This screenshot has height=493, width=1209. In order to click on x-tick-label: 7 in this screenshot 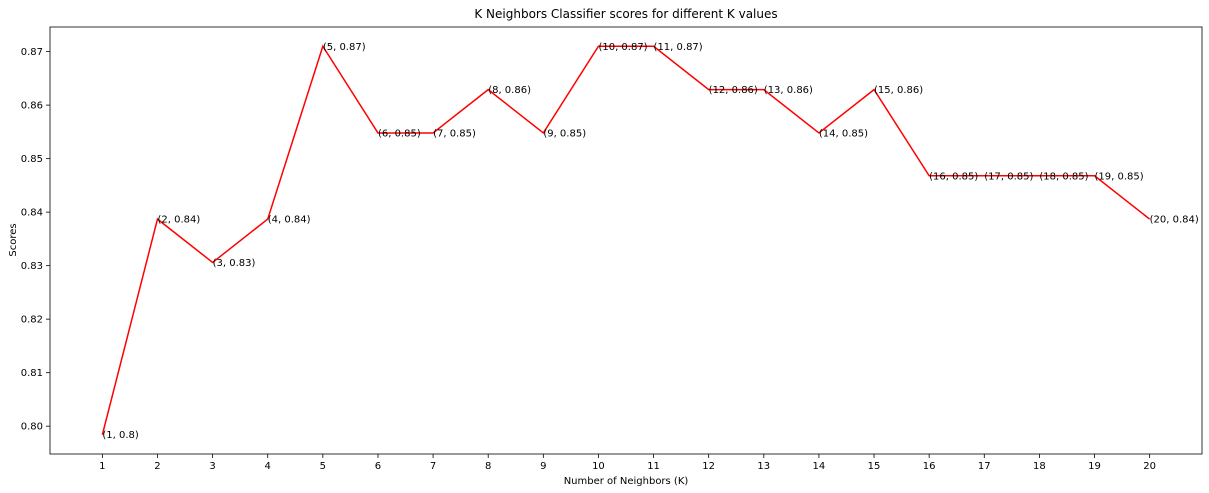, I will do `click(433, 466)`.